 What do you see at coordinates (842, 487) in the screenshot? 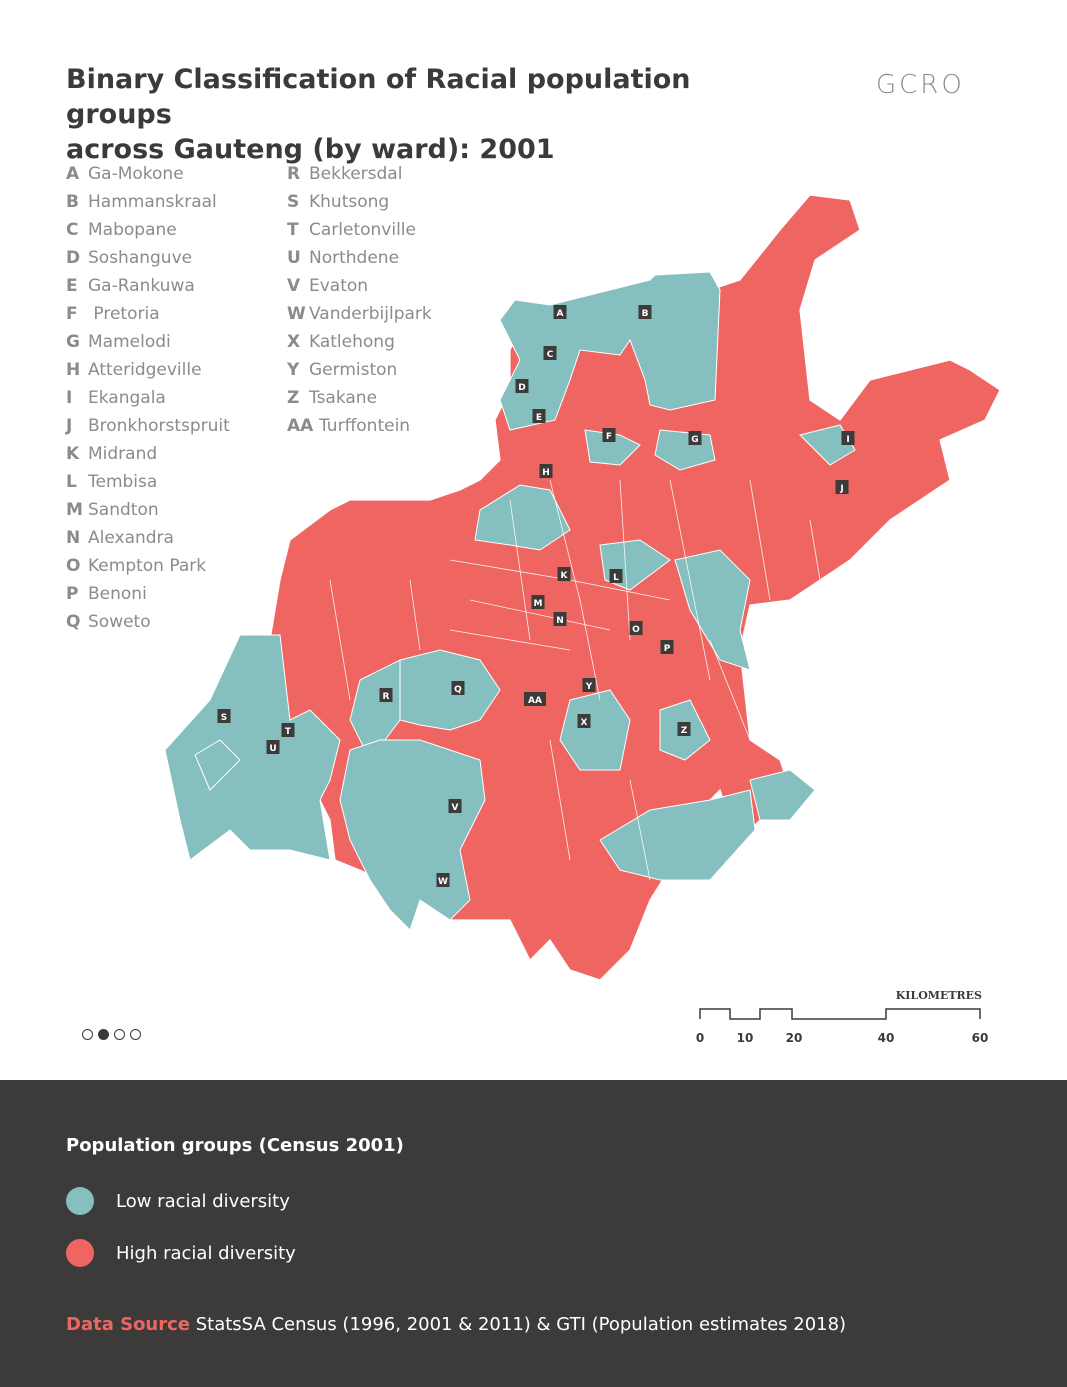
I see `place-marker-j: J` at bounding box center [842, 487].